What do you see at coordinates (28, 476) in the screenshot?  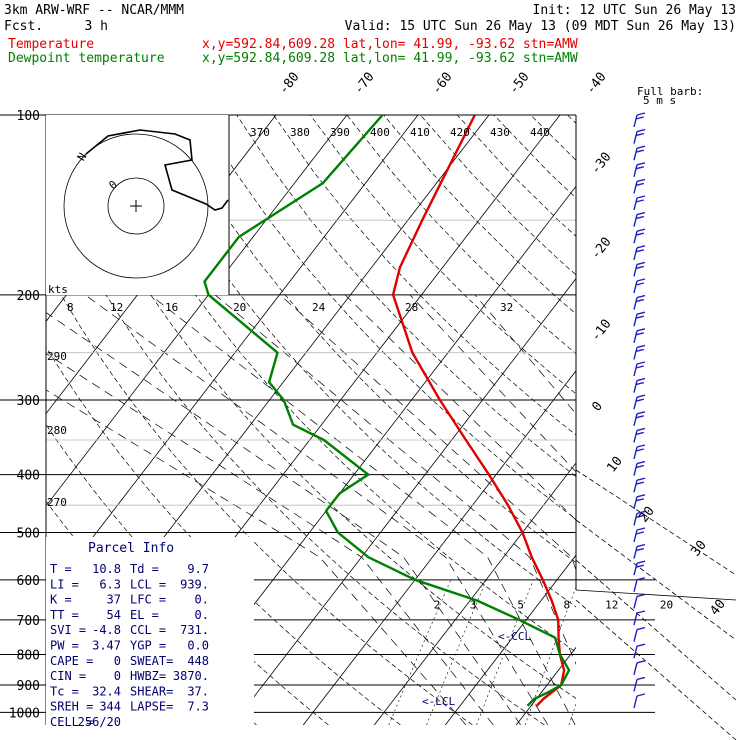 I see `pressure-label: 400` at bounding box center [28, 476].